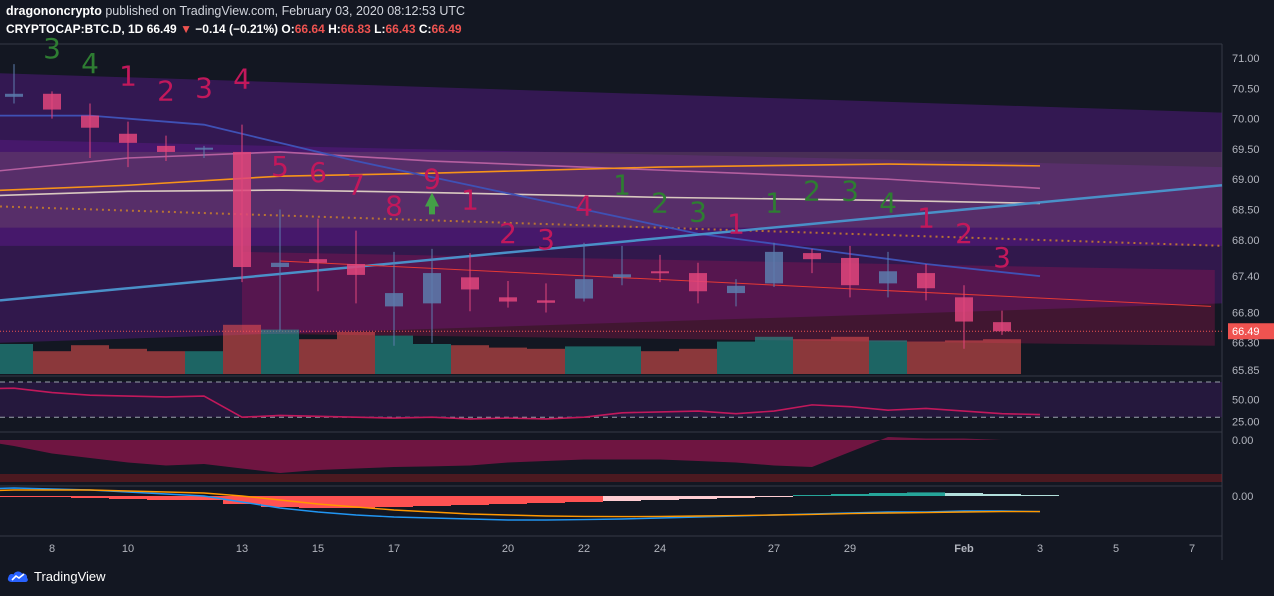  Describe the element at coordinates (432, 203) in the screenshot. I see `up-arrow-icon` at that location.